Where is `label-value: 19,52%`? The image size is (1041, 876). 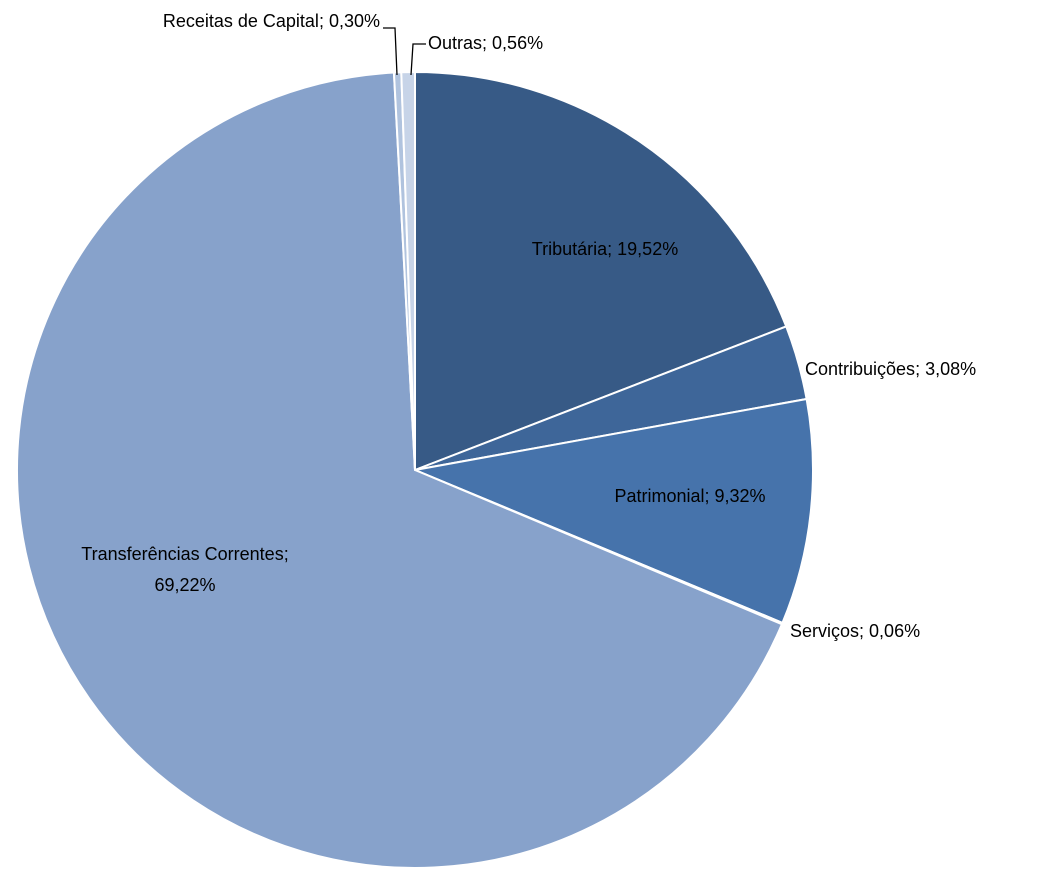
label-value: 19,52% is located at coordinates (647, 249).